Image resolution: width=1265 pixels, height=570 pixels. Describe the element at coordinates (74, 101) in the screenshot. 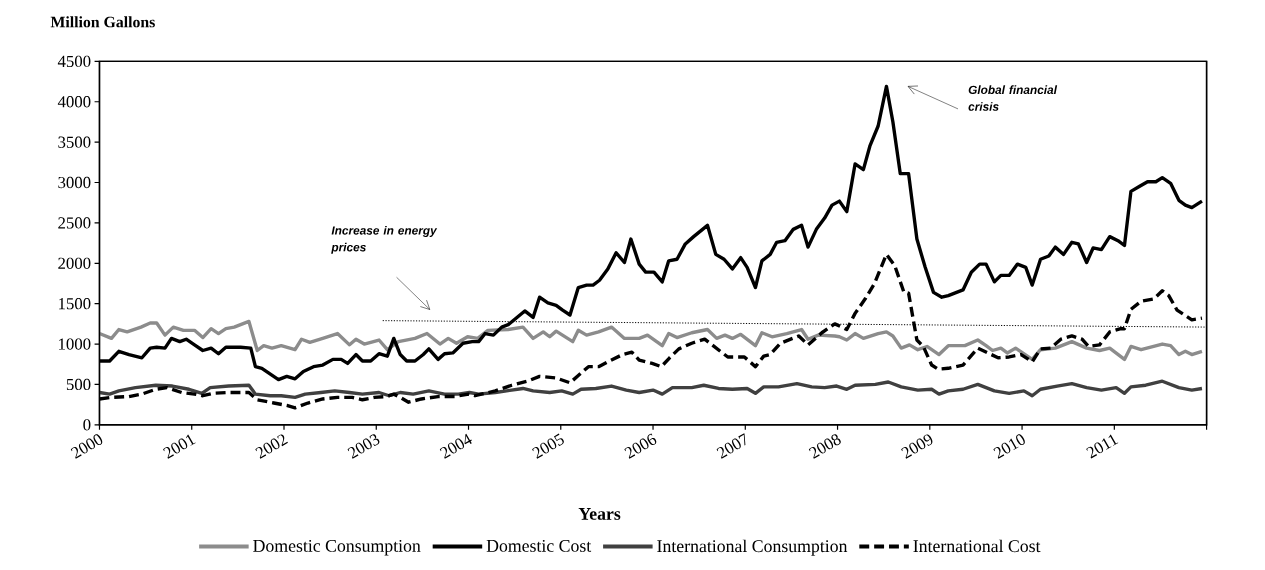

I see `y-tick-label: 4000` at that location.